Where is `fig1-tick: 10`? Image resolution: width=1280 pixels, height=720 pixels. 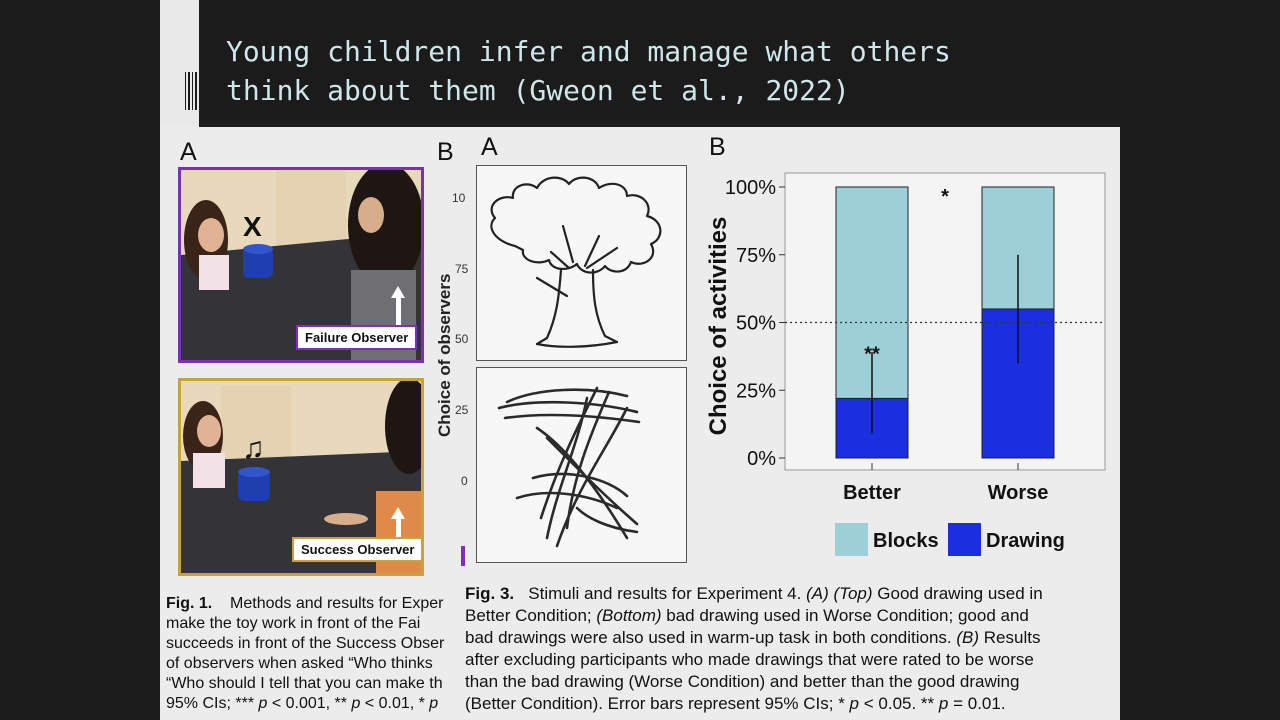 fig1-tick: 10 is located at coordinates (459, 198).